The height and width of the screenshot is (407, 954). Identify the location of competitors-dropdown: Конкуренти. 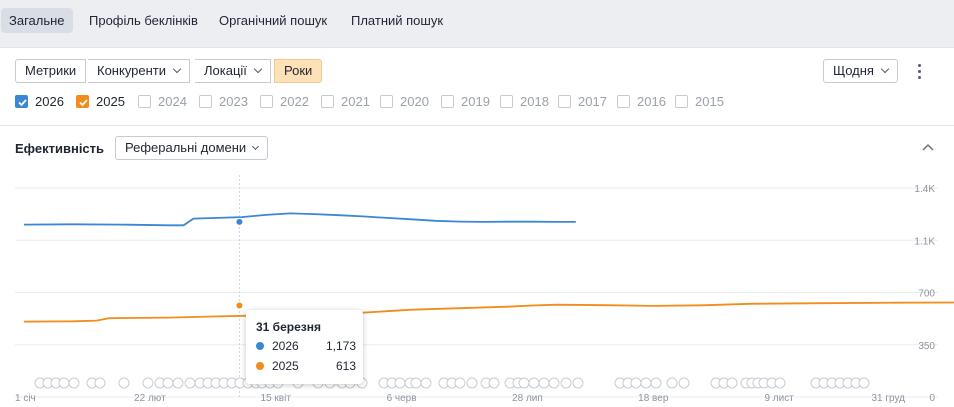
(139, 71).